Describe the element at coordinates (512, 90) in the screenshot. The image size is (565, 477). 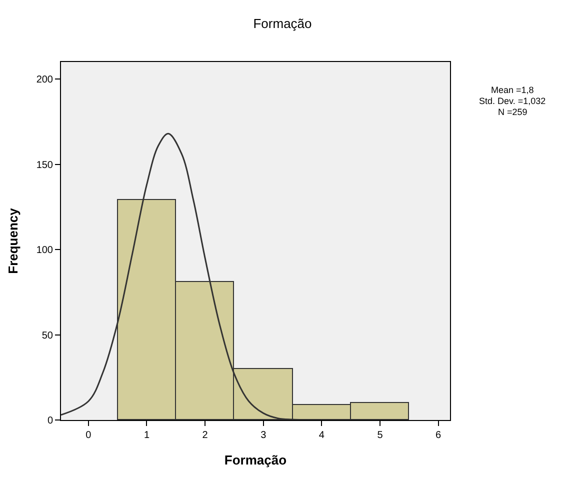
I see `text: Mean =1,8` at that location.